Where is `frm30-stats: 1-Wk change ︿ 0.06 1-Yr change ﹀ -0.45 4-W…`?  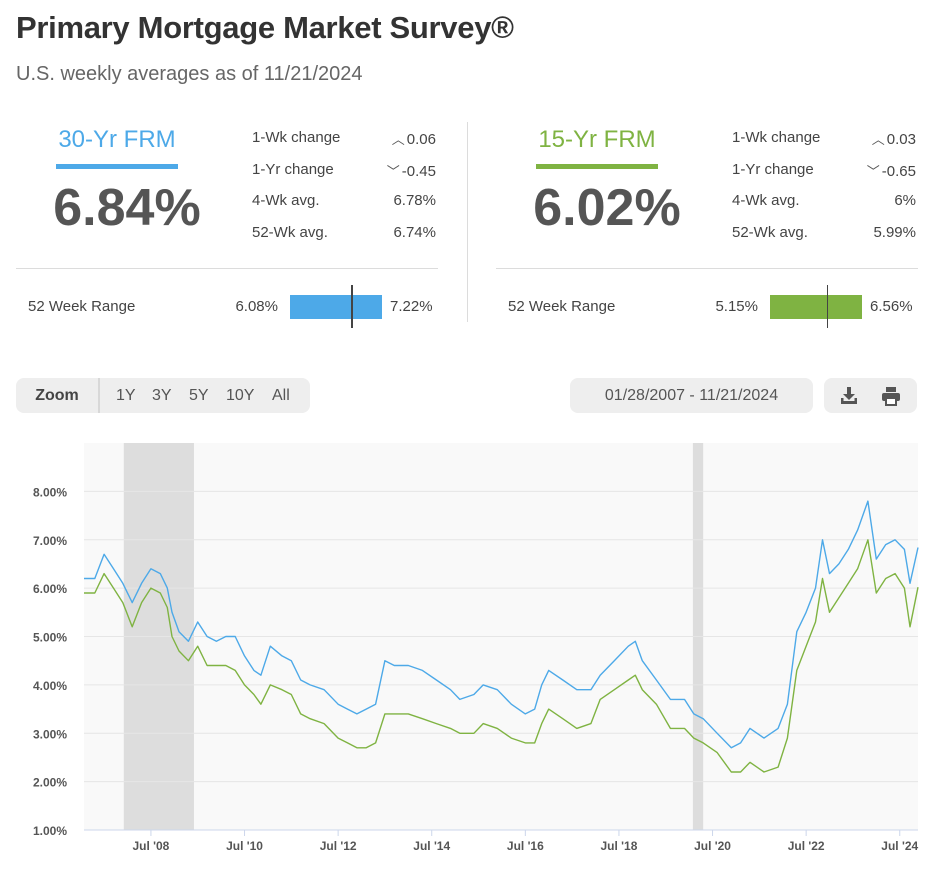
frm30-stats: 1-Wk change ︿ 0.06 1-Yr change ﹀ -0.45 4-W… is located at coordinates (344, 189).